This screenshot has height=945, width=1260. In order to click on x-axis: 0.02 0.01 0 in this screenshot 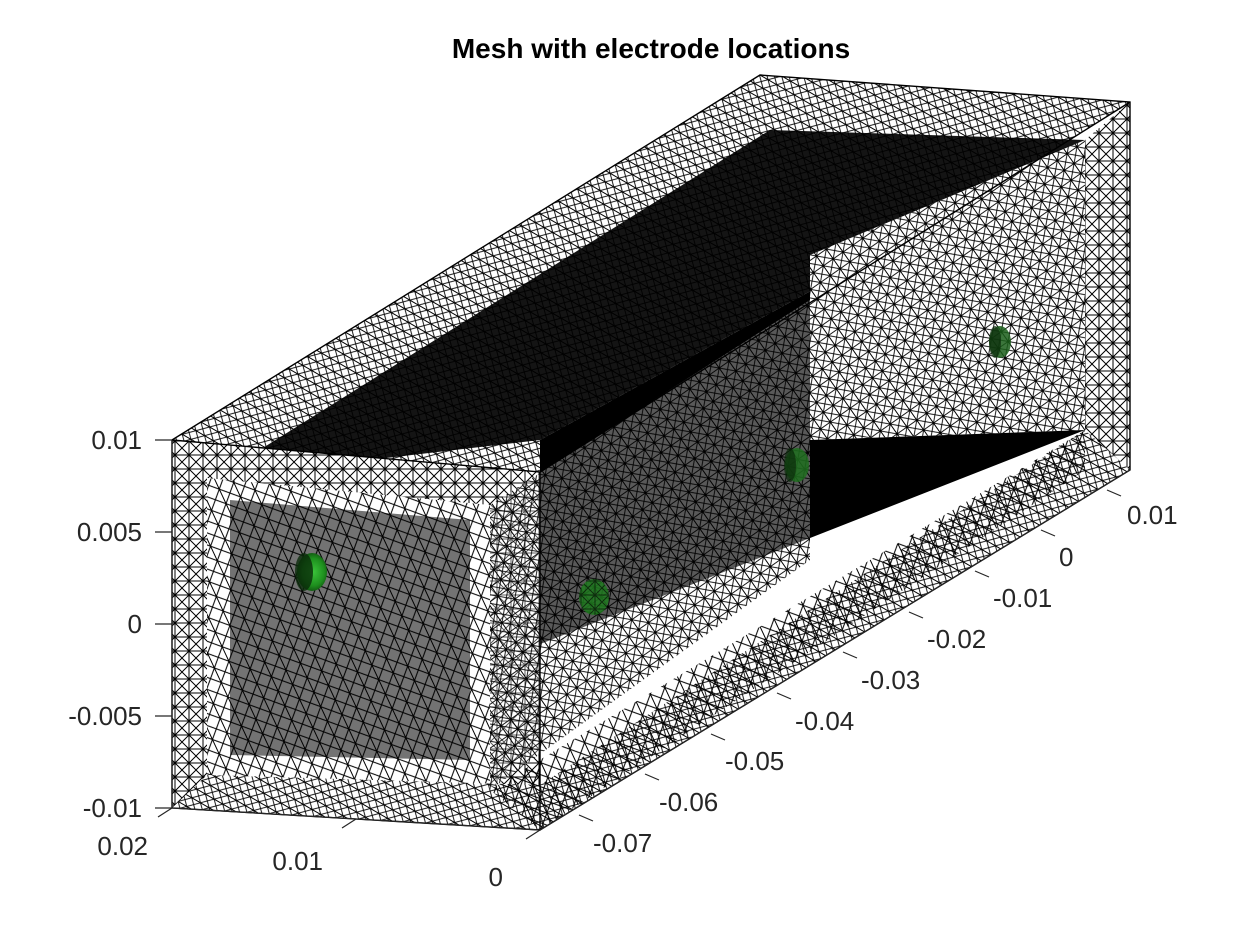, I will do `click(319, 849)`.